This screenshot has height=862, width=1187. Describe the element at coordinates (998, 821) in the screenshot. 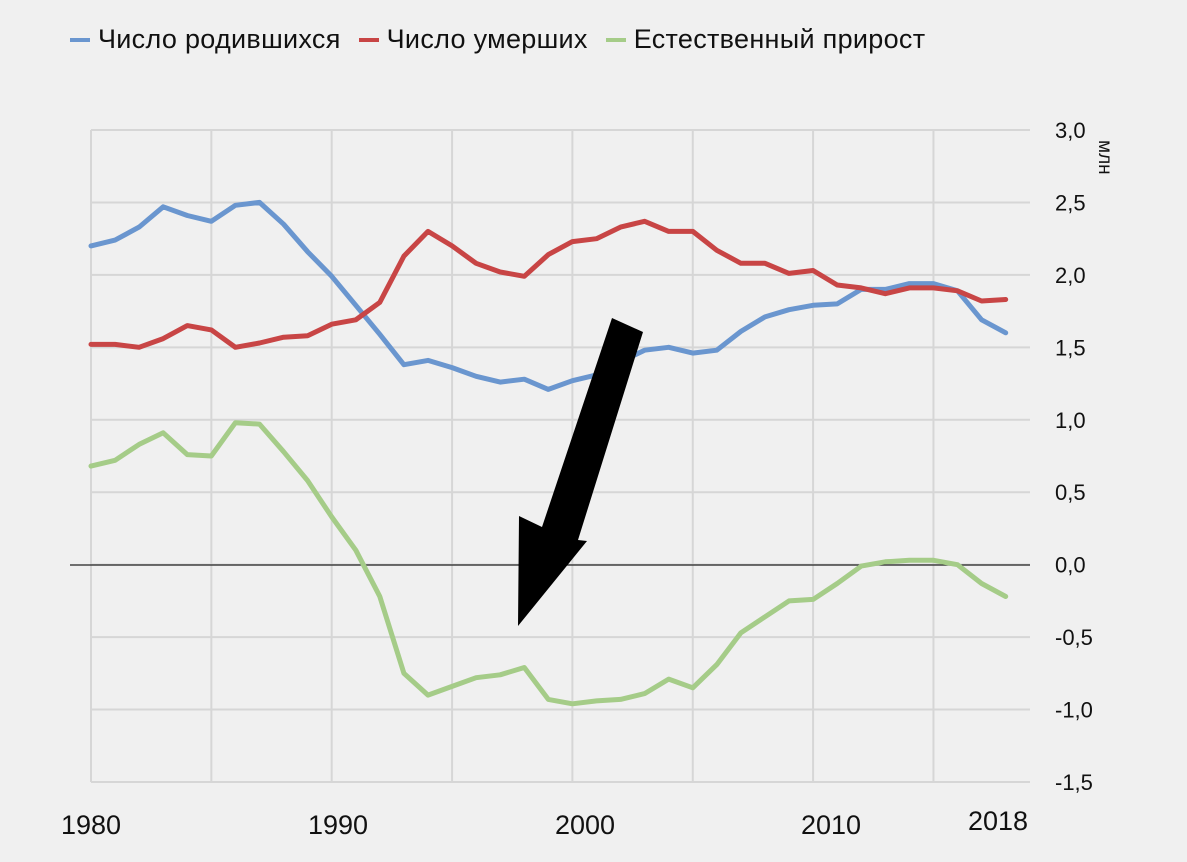

I see `x-tick-label: 2018` at that location.